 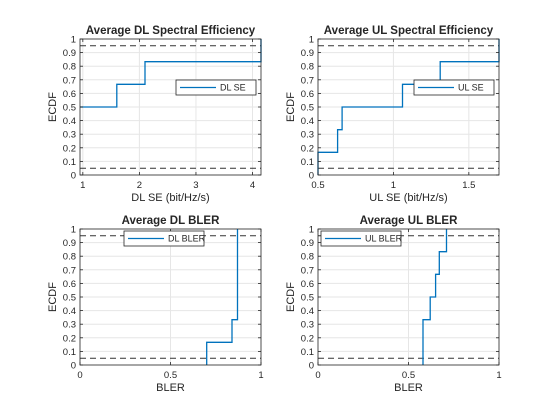 I want to click on chart-title: Average DL BLER, so click(x=171, y=221).